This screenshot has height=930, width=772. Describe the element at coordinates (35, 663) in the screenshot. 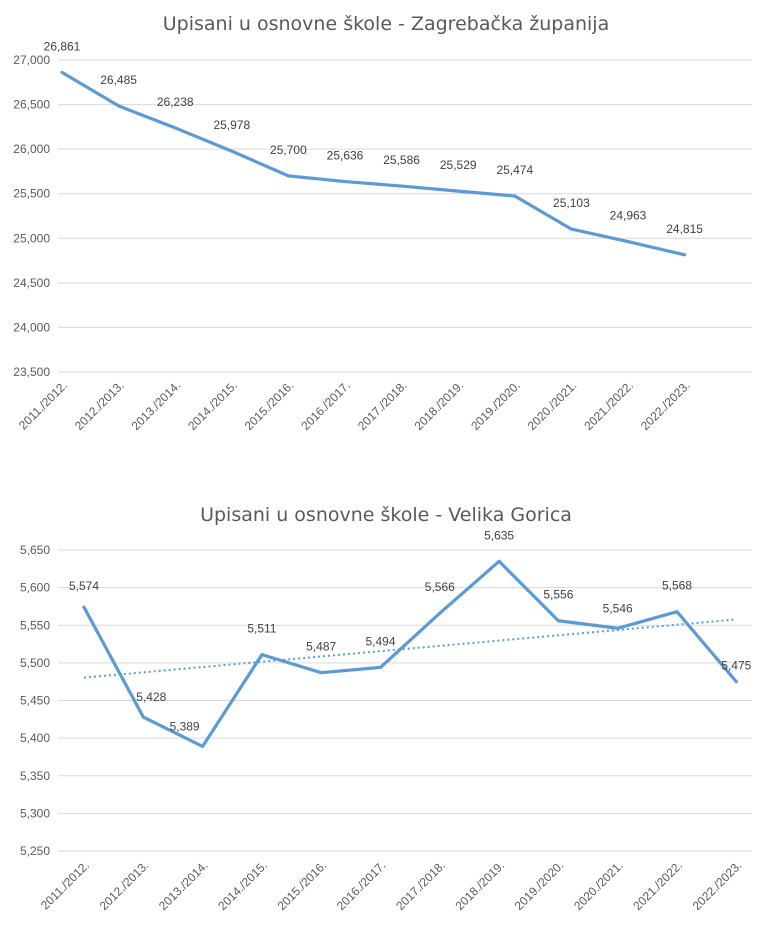

I see `y-tick-label: 5,500` at that location.